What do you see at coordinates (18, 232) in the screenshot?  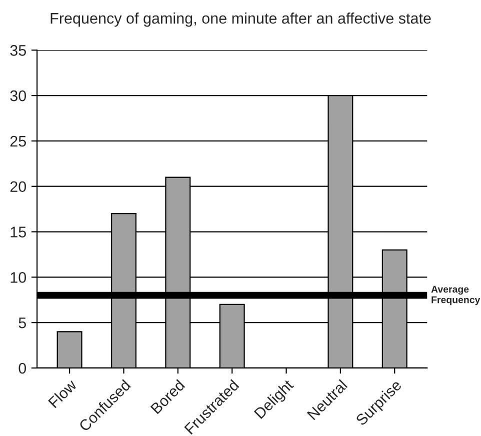 I see `y-tick-label: 15` at bounding box center [18, 232].